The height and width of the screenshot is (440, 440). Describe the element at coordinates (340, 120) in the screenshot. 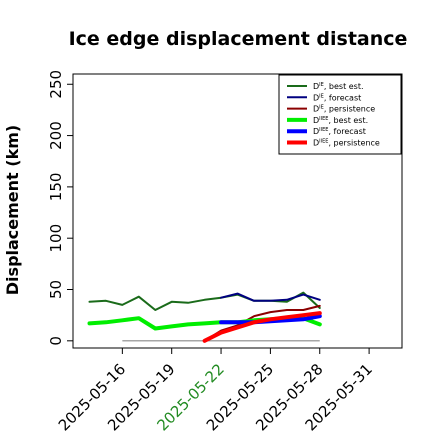

I see `legend-entry-3: DIIEE, best est.` at that location.